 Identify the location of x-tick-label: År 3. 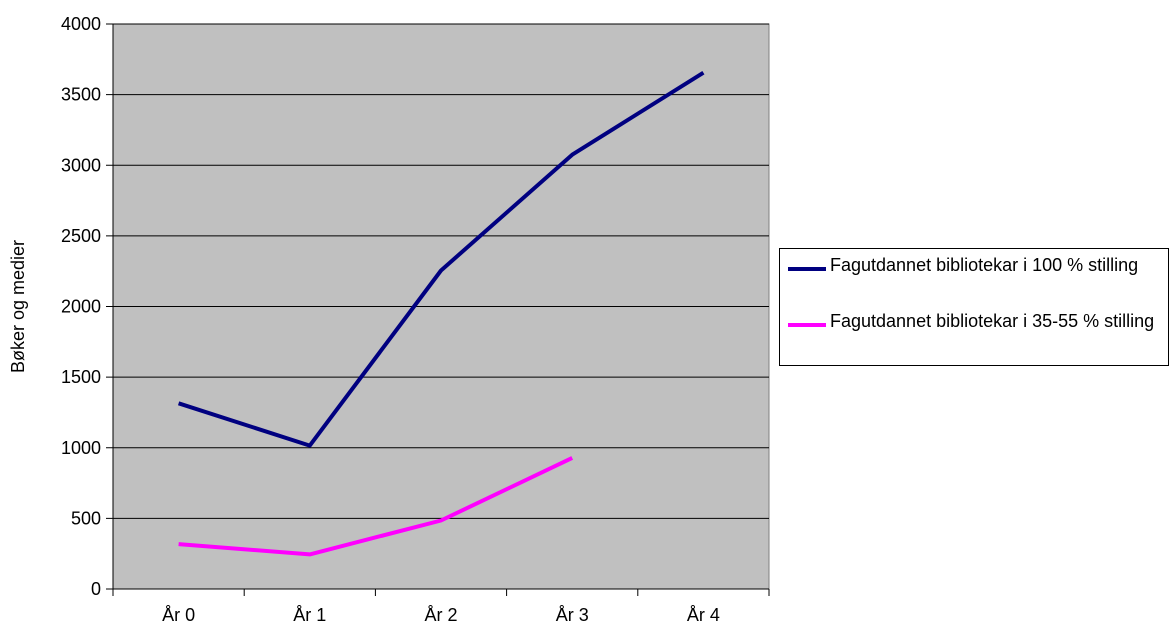
(572, 615).